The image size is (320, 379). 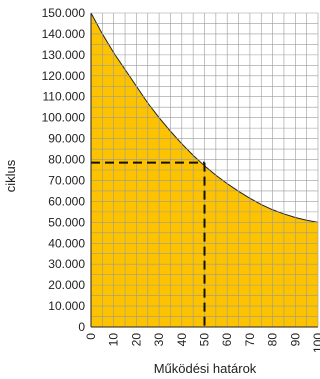 What do you see at coordinates (66, 201) in the screenshot?
I see `y-tick-label: 60.000` at bounding box center [66, 201].